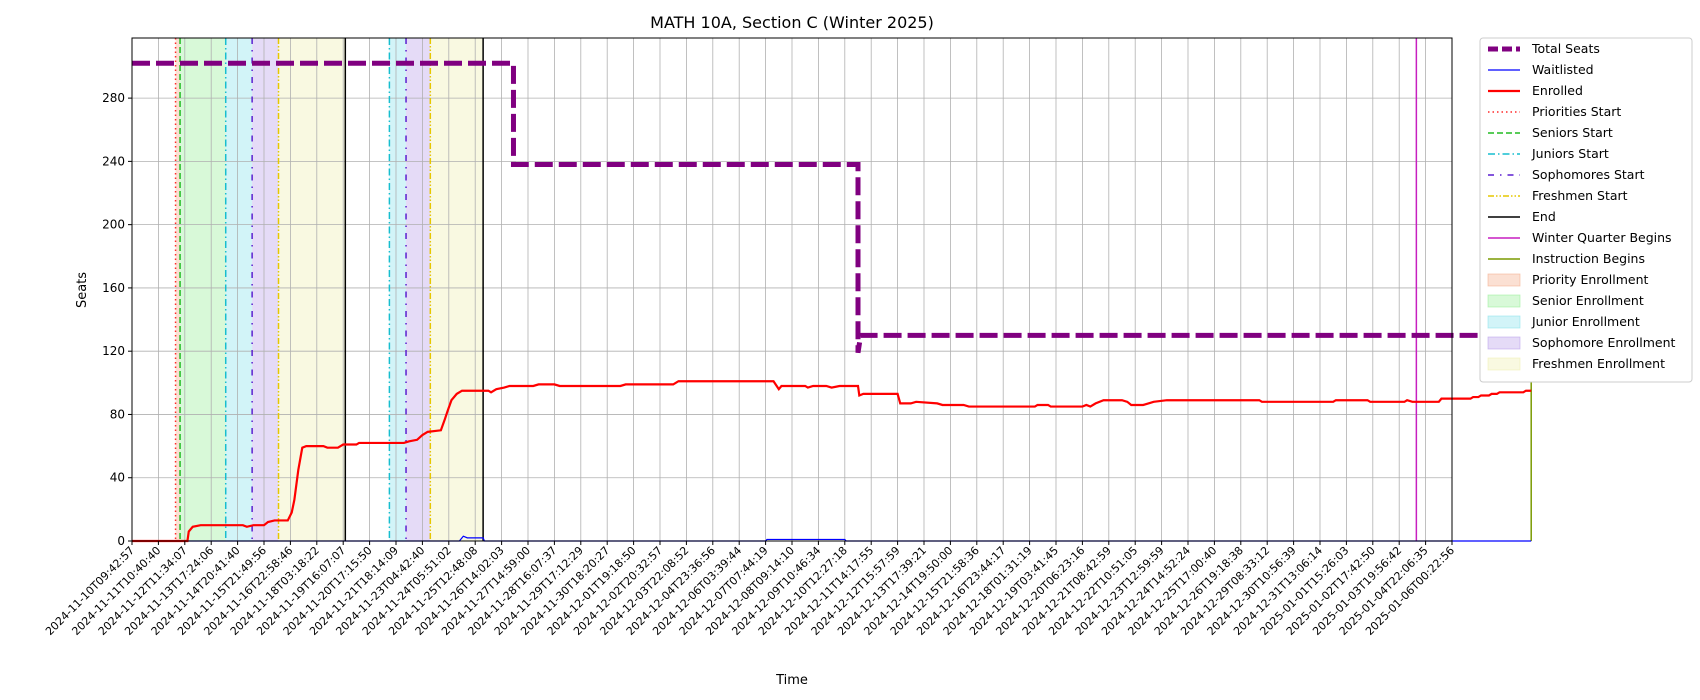 This screenshot has width=1700, height=700. I want to click on y-tick-label-3: 120, so click(113, 351).